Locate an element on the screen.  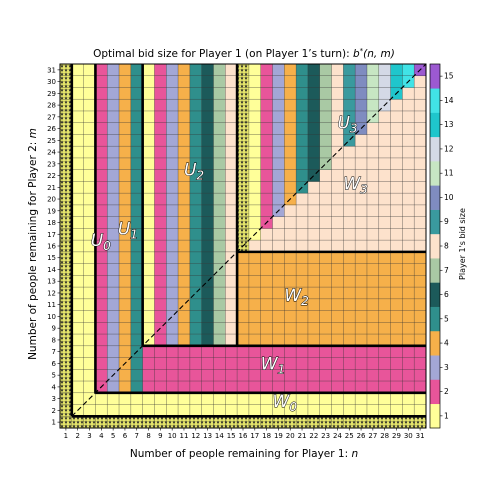
colorbar-tick-label: 14 is located at coordinates (449, 100).